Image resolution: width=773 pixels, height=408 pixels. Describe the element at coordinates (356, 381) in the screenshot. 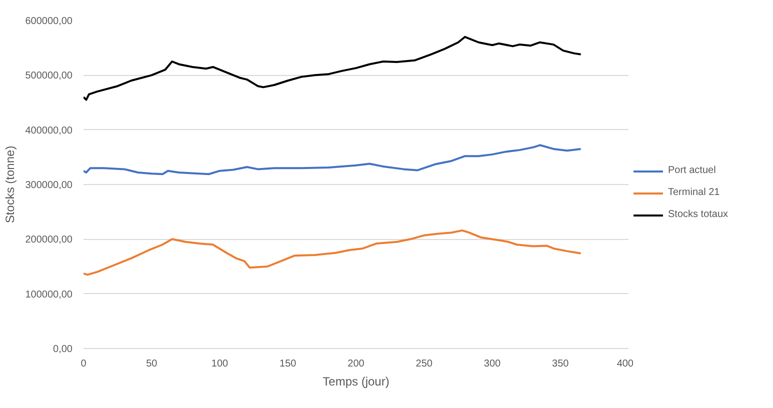

I see `x-axis-title: Temps (jour)` at that location.